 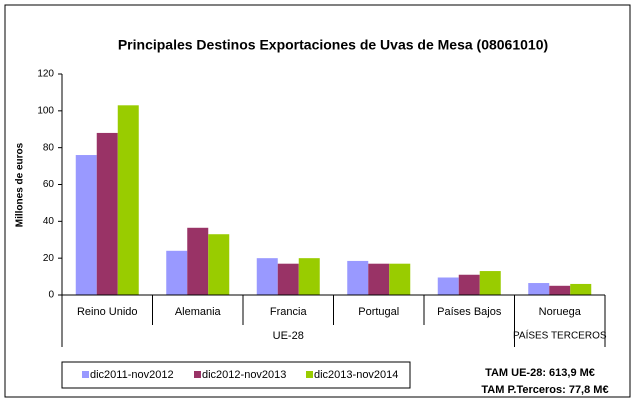 I want to click on x-tick-label: Portugal, so click(x=378, y=312).